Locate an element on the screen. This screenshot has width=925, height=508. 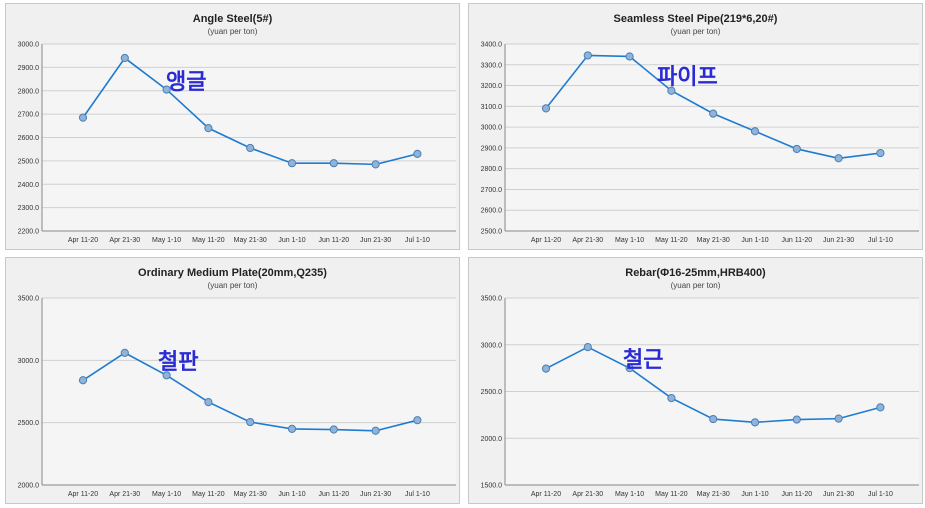
chart-annotation: 철근 is located at coordinates (643, 360).